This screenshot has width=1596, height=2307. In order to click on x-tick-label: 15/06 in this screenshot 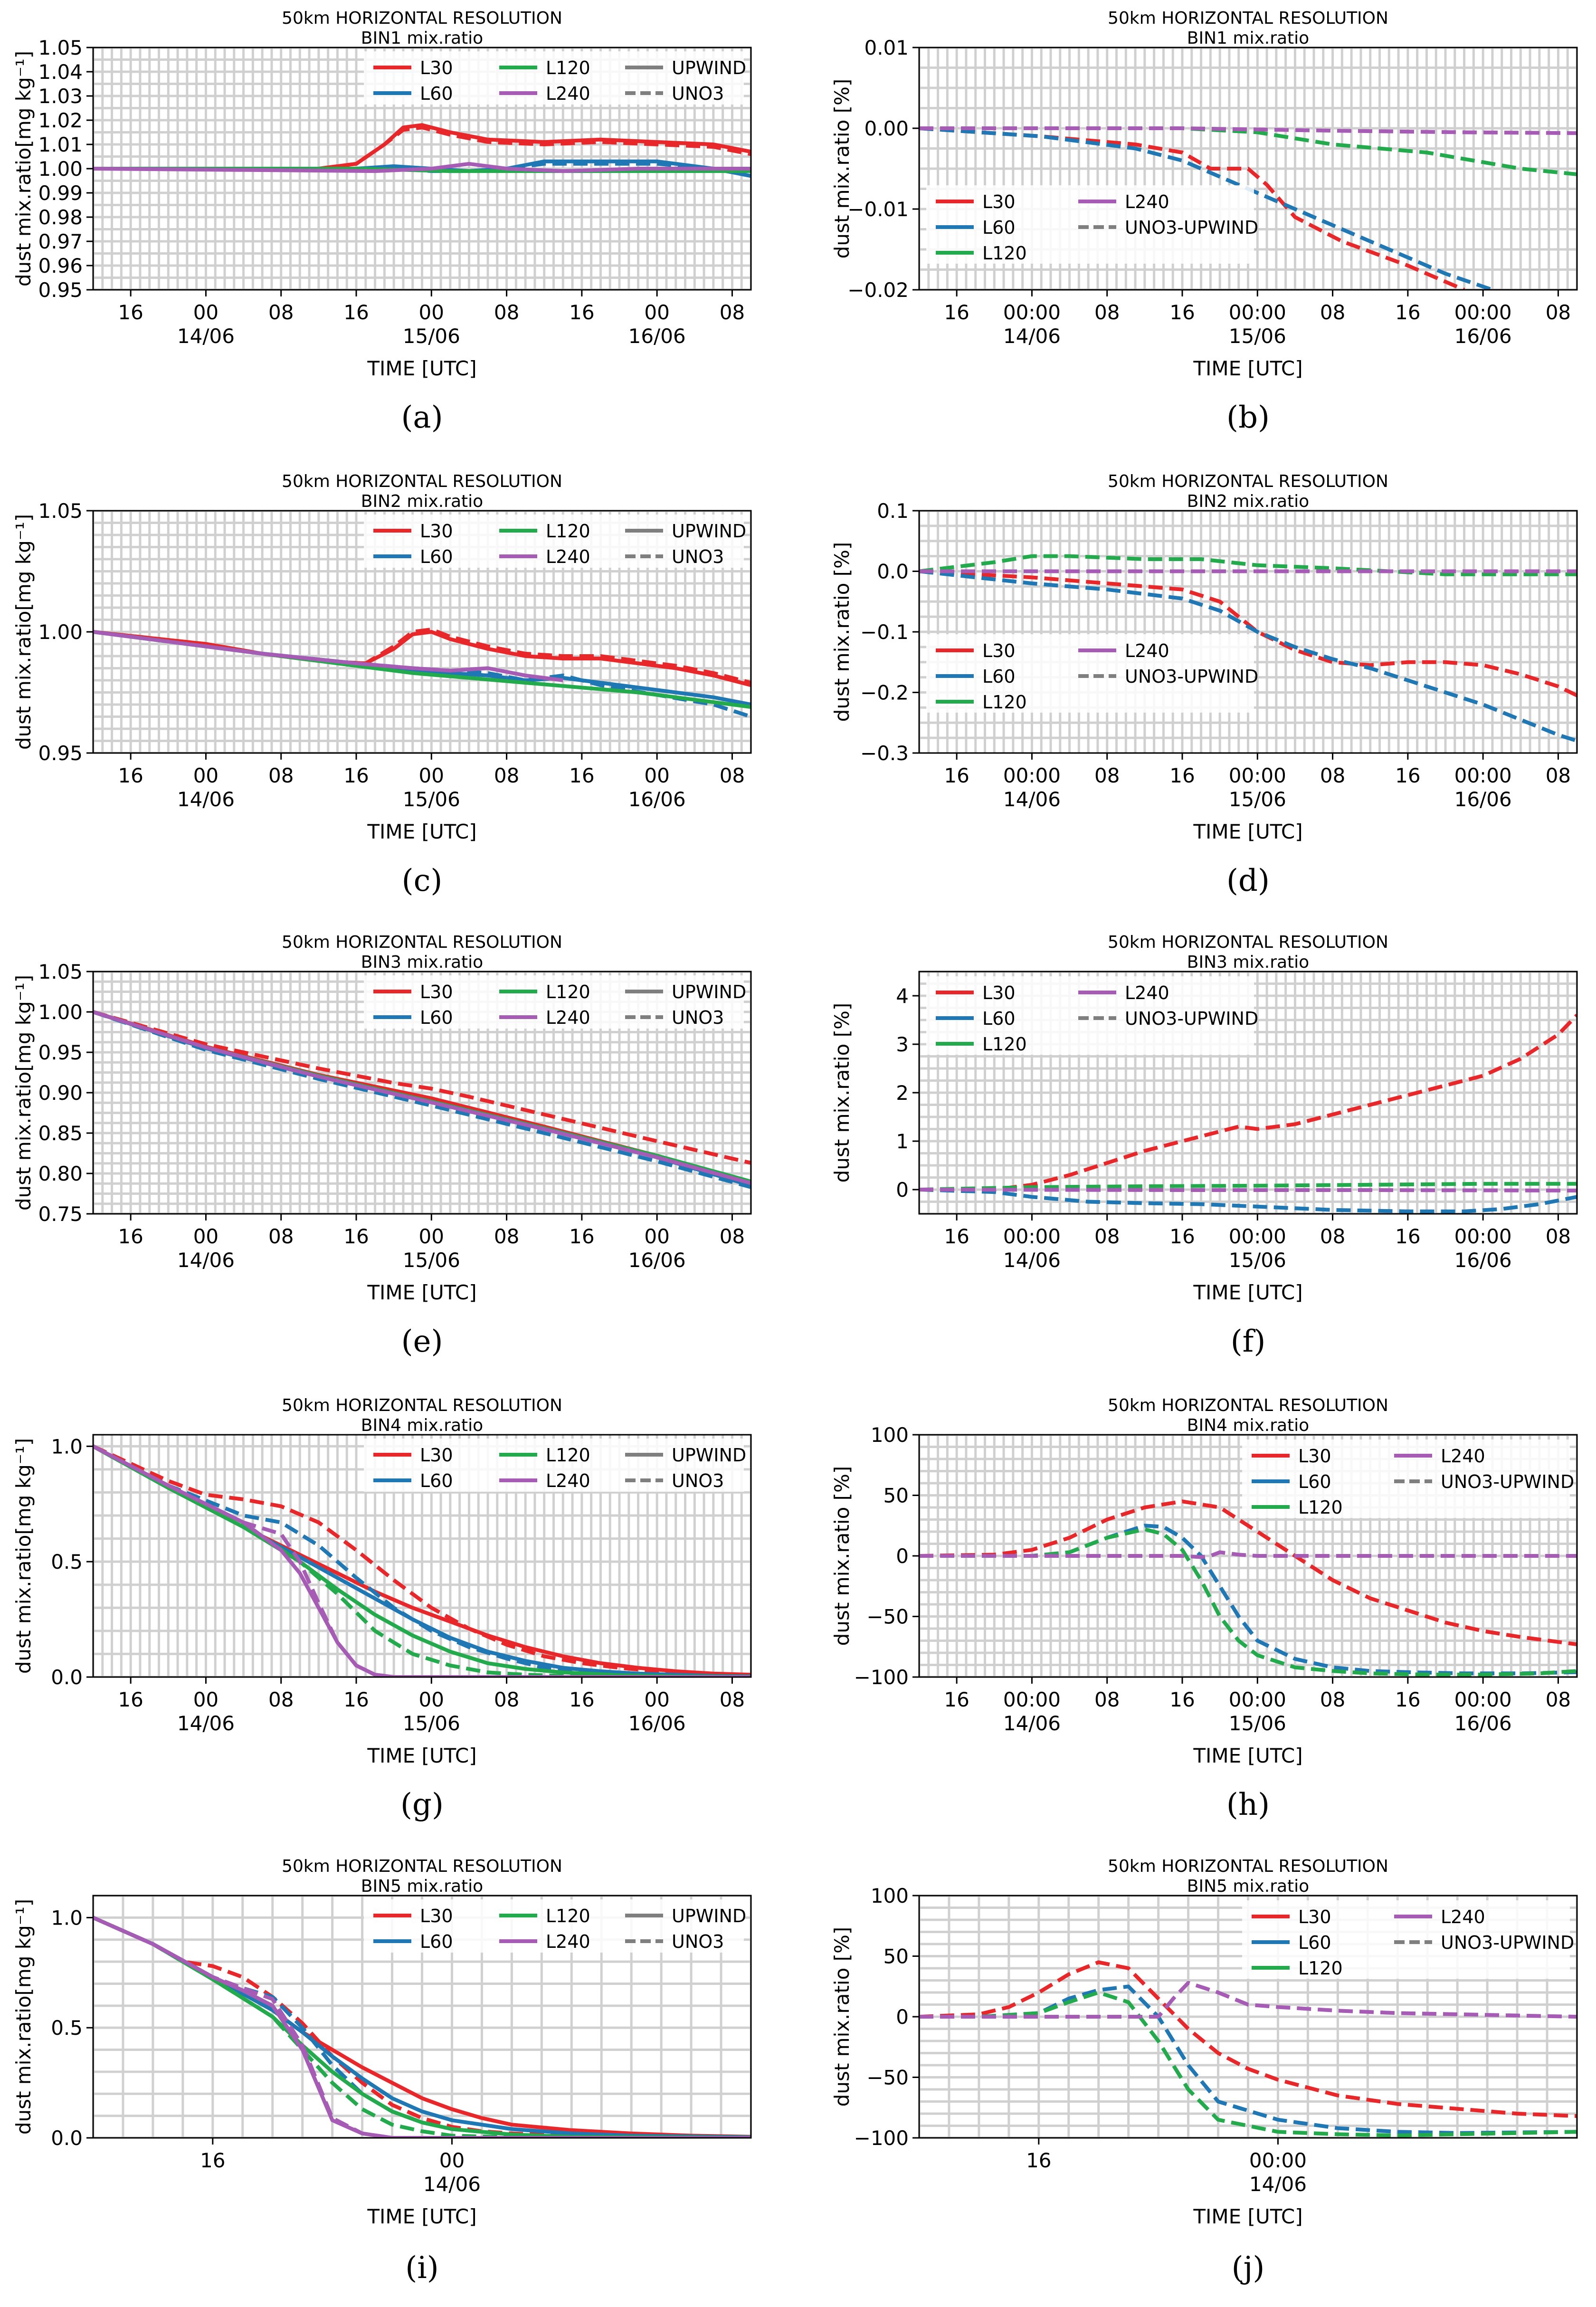, I will do `click(431, 336)`.